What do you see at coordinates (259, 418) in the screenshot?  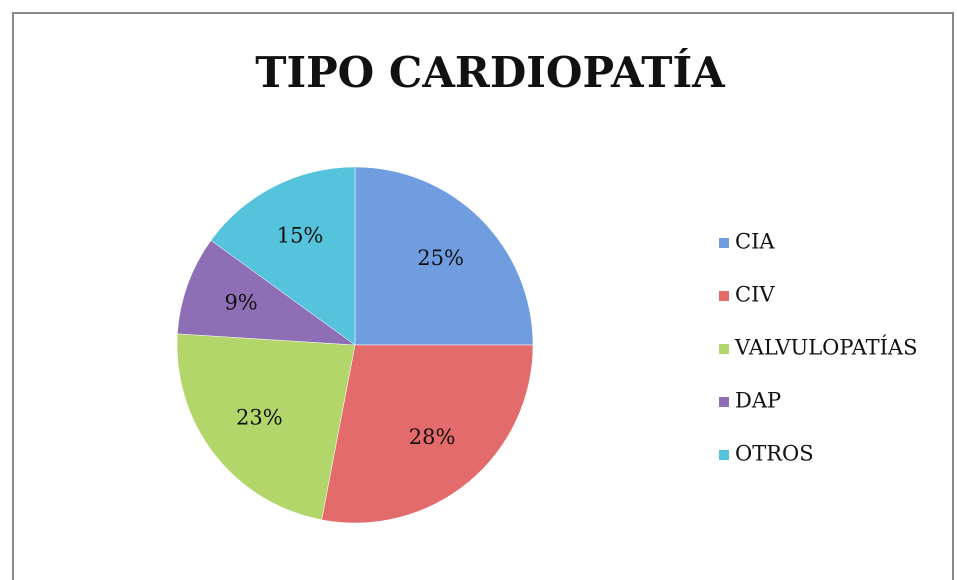 I see `data-label: 23%` at bounding box center [259, 418].